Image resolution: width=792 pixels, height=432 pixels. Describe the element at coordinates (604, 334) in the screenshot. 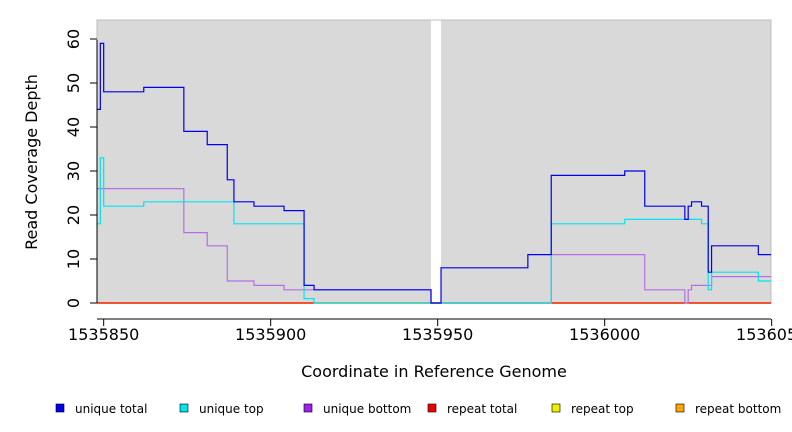

I see `x-tick-label: 1536000` at that location.